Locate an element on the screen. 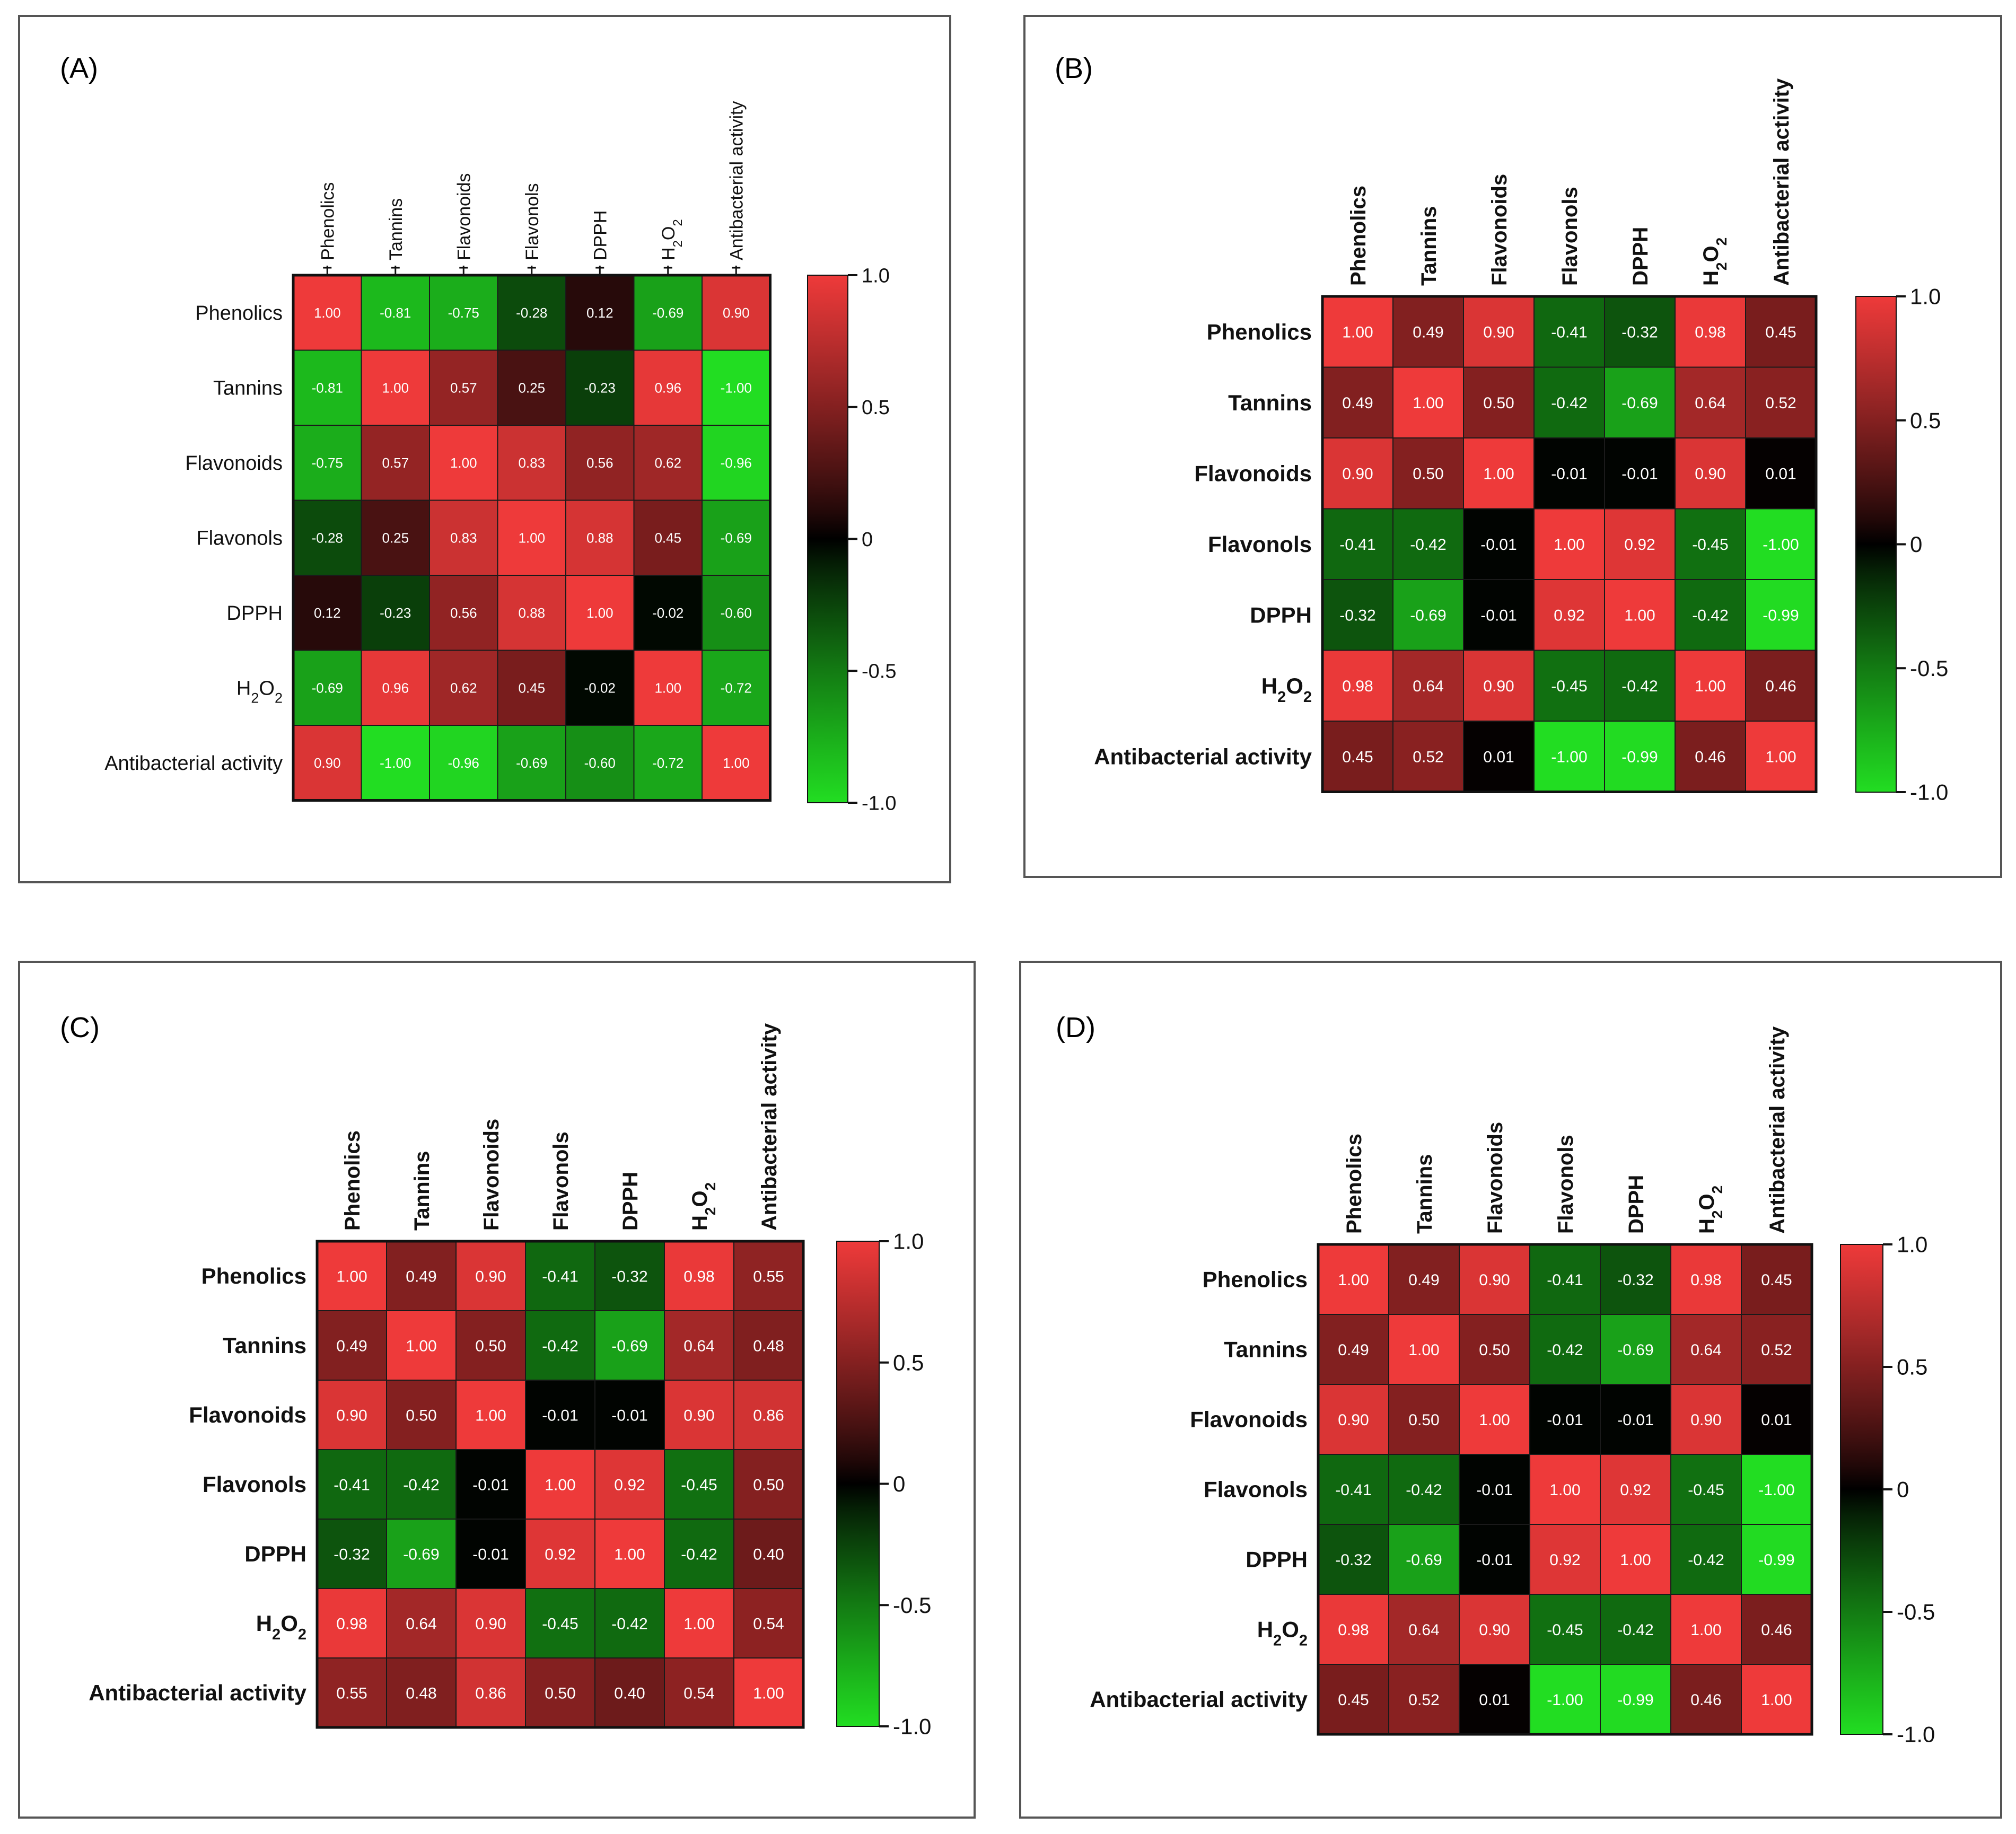 This screenshot has height=1834, width=2016. cell-value: 0.88 is located at coordinates (531, 613).